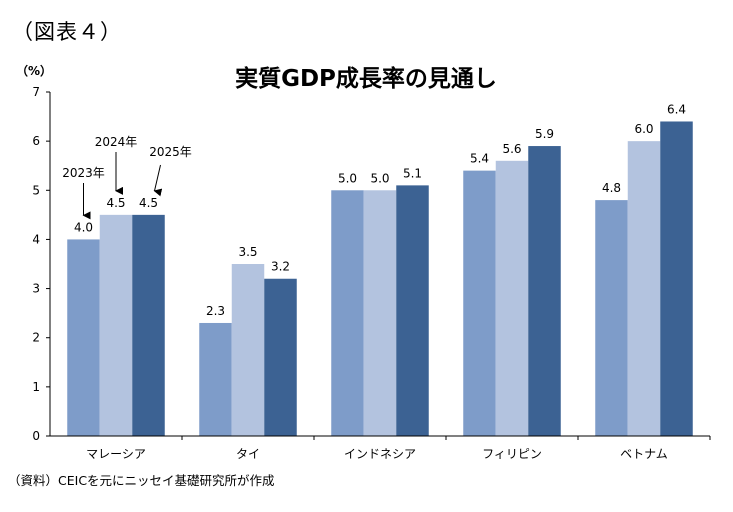 The image size is (733, 512). I want to click on bar-value-label: 2.3, so click(215, 311).